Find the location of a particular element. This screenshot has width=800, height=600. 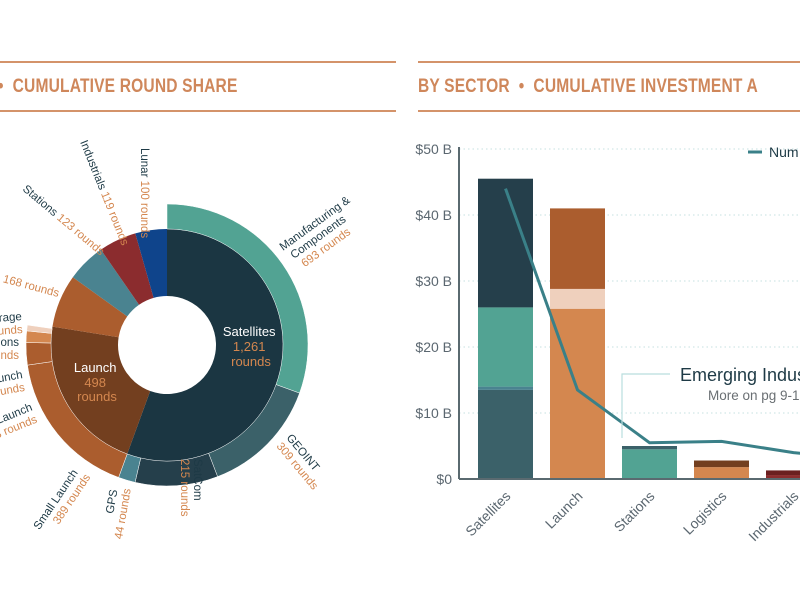

x-tick-label: Logistics is located at coordinates (705, 513).